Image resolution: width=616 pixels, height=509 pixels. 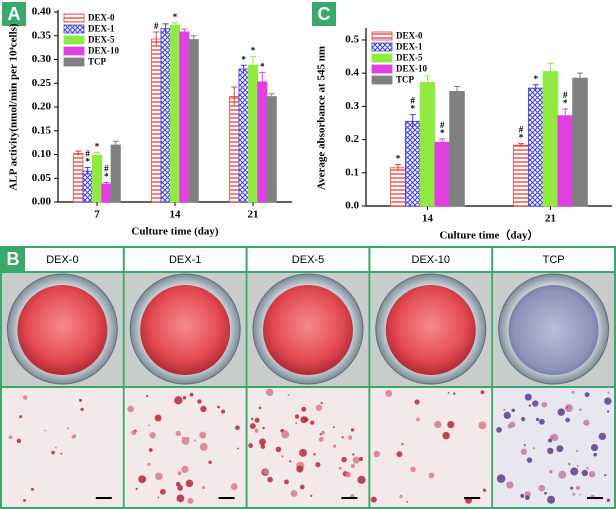 What do you see at coordinates (14, 14) in the screenshot?
I see `panel-label-box` at bounding box center [14, 14].